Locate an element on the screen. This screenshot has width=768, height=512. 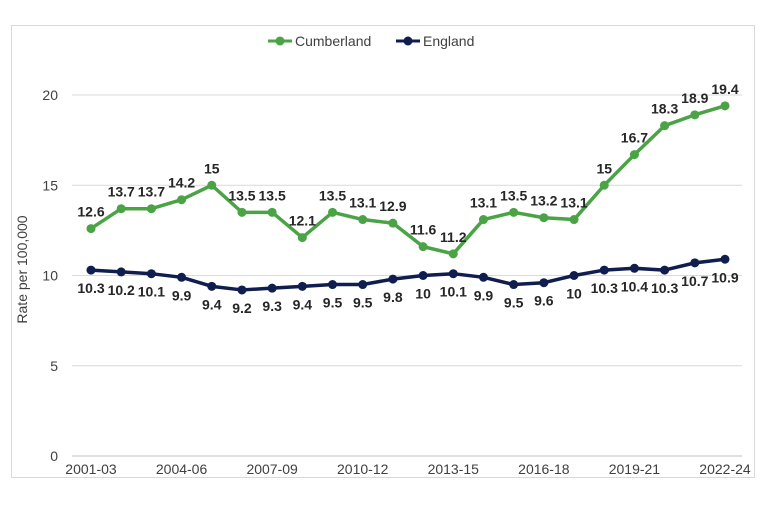
y-axis-ticks: 0 5 10 15 20 is located at coordinates (50, 275).